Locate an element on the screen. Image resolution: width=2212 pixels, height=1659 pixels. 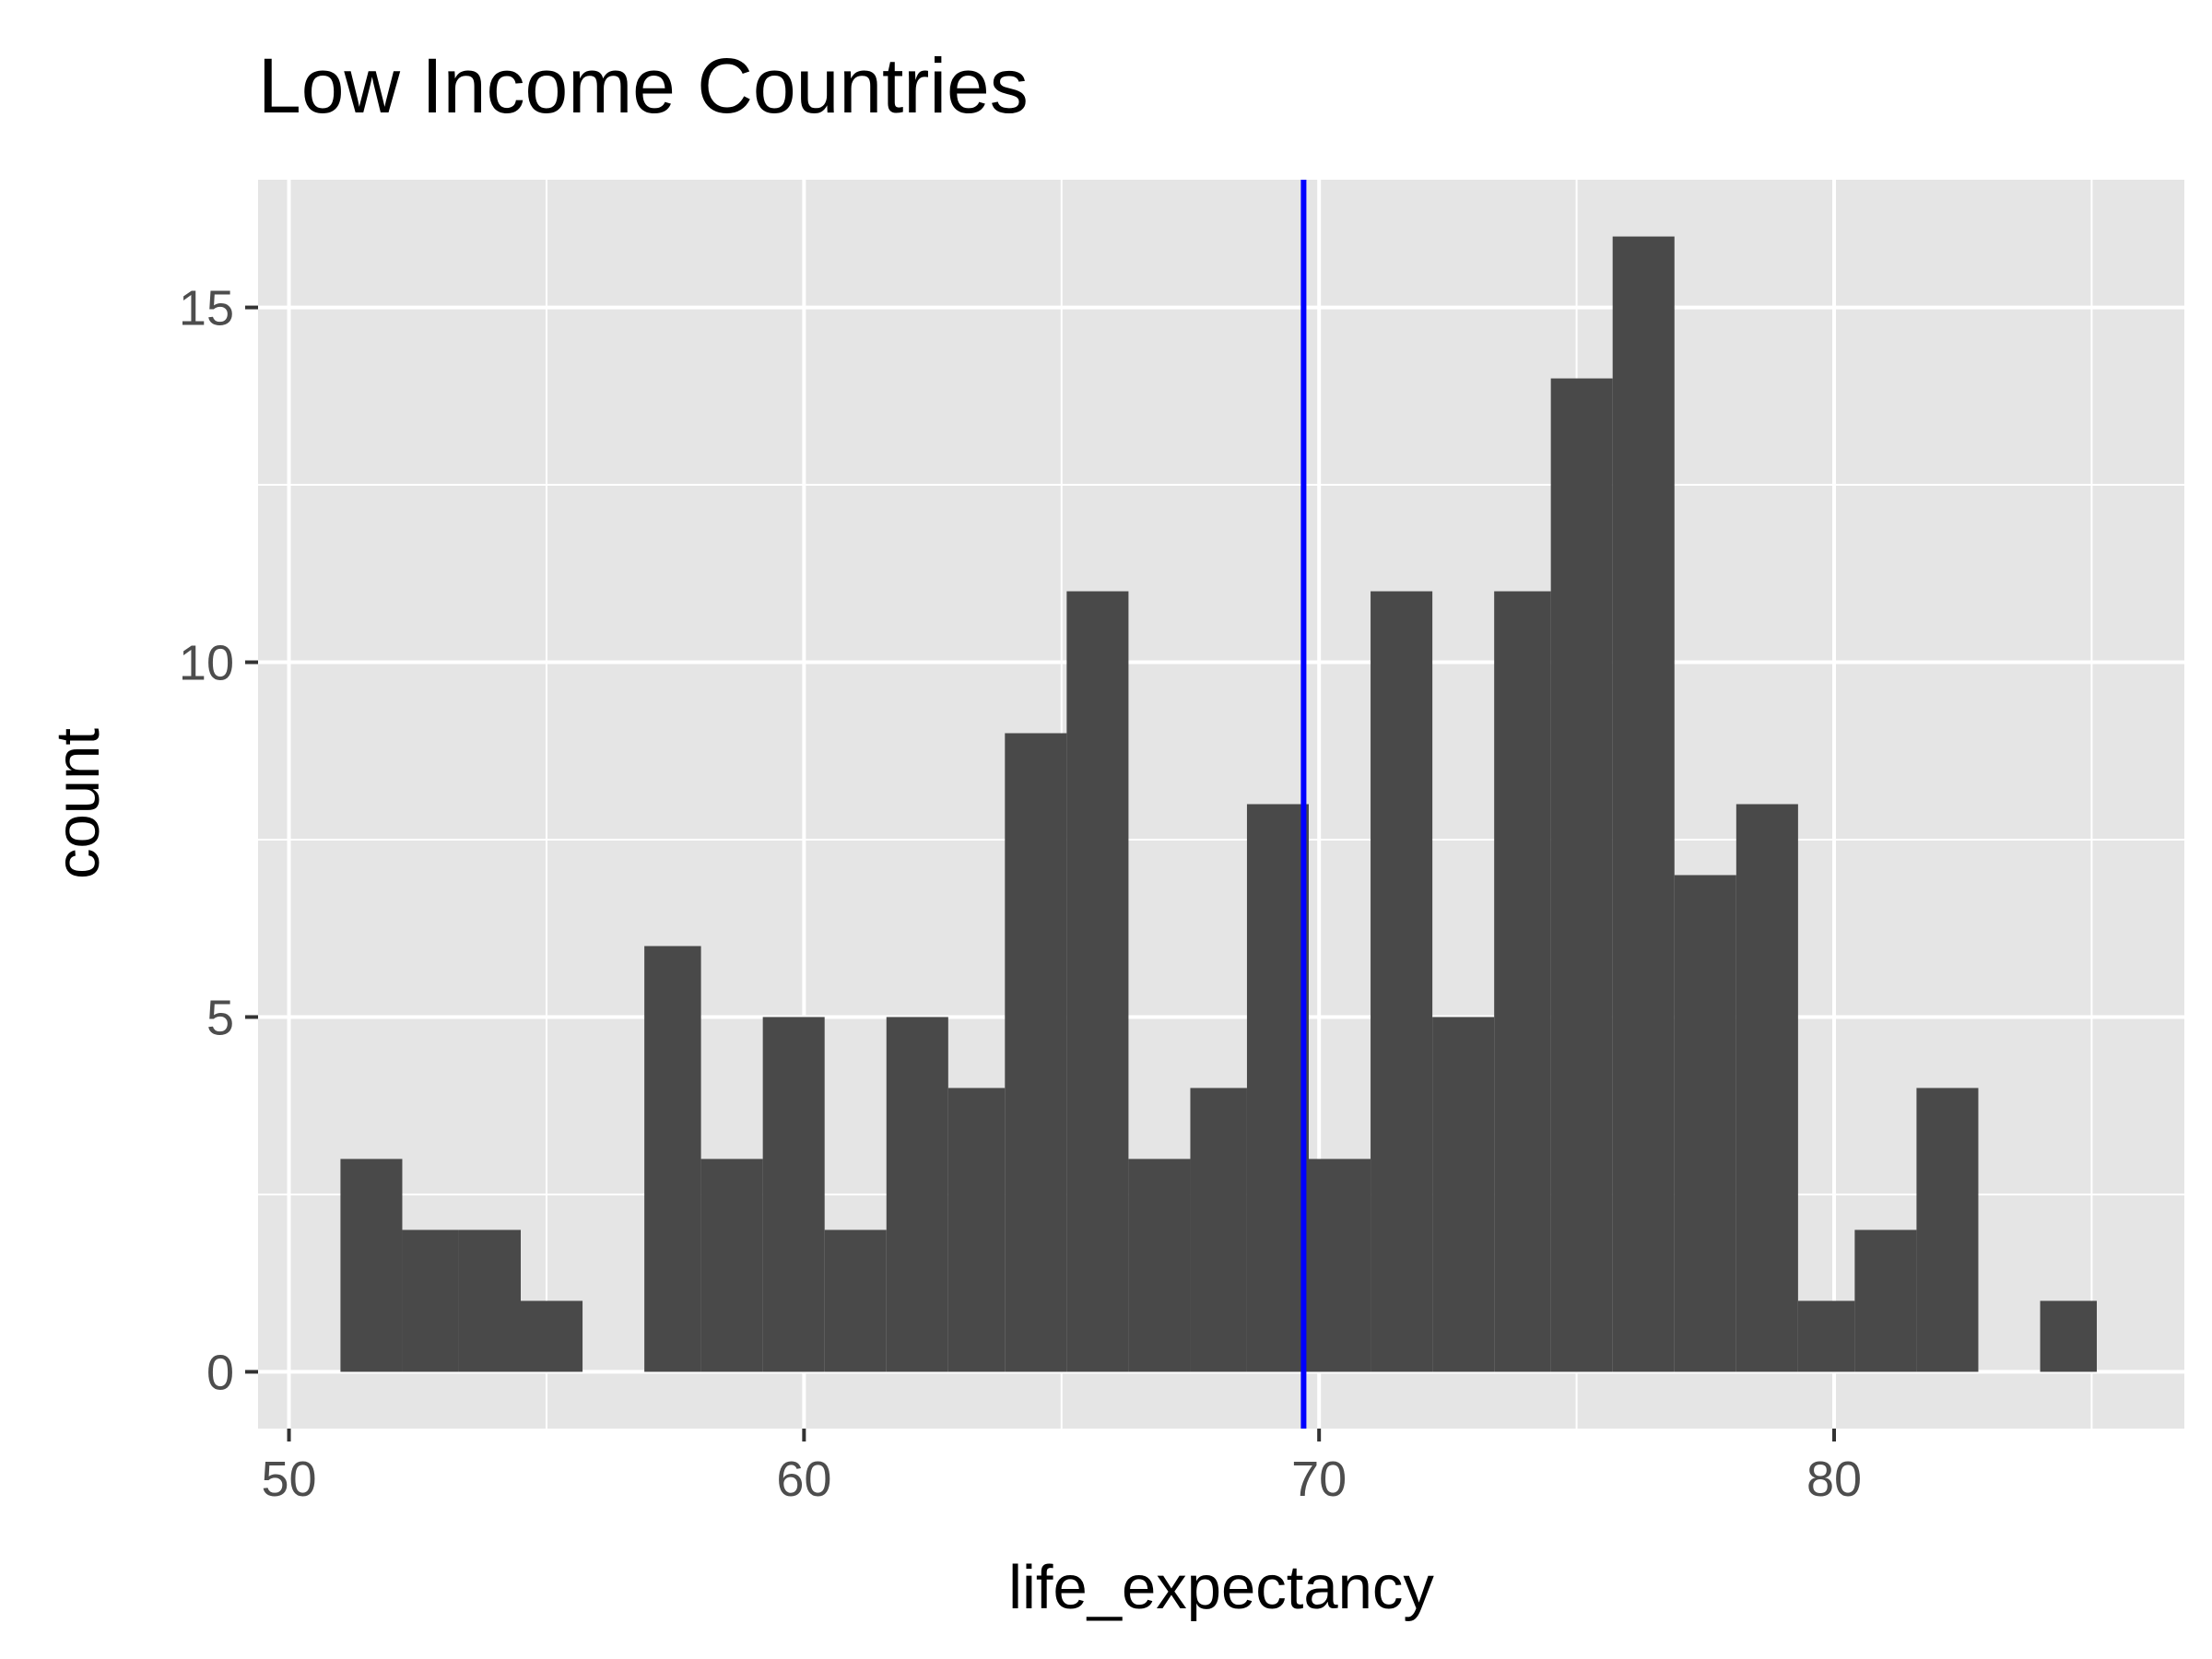
y-tick-label: 5 is located at coordinates (220, 1017).